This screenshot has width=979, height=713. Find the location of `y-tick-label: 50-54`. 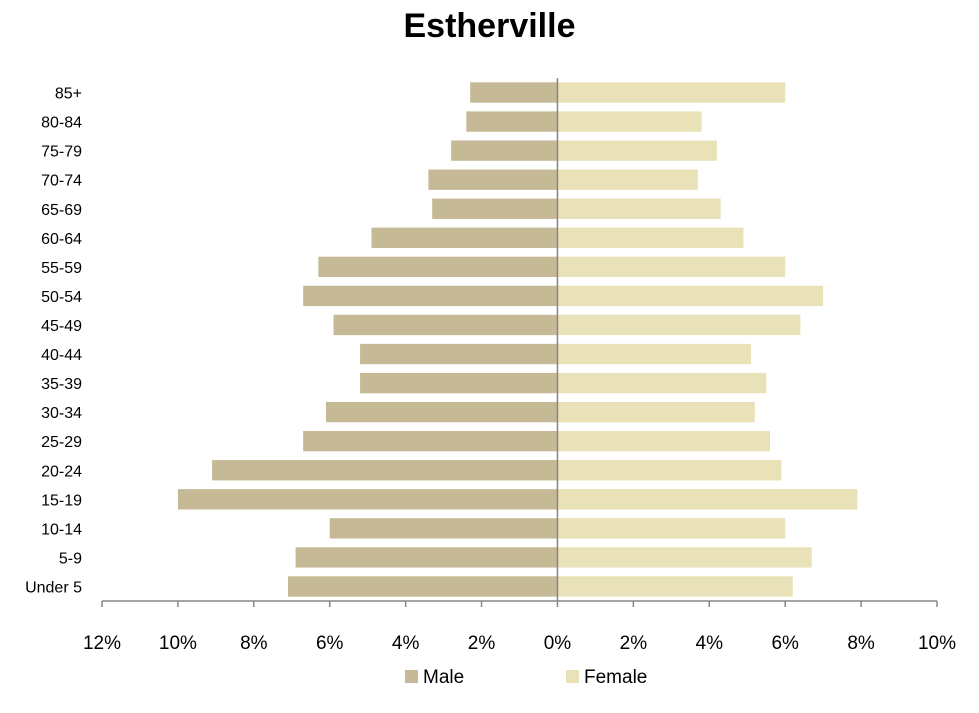

y-tick-label: 50-54 is located at coordinates (61, 297).